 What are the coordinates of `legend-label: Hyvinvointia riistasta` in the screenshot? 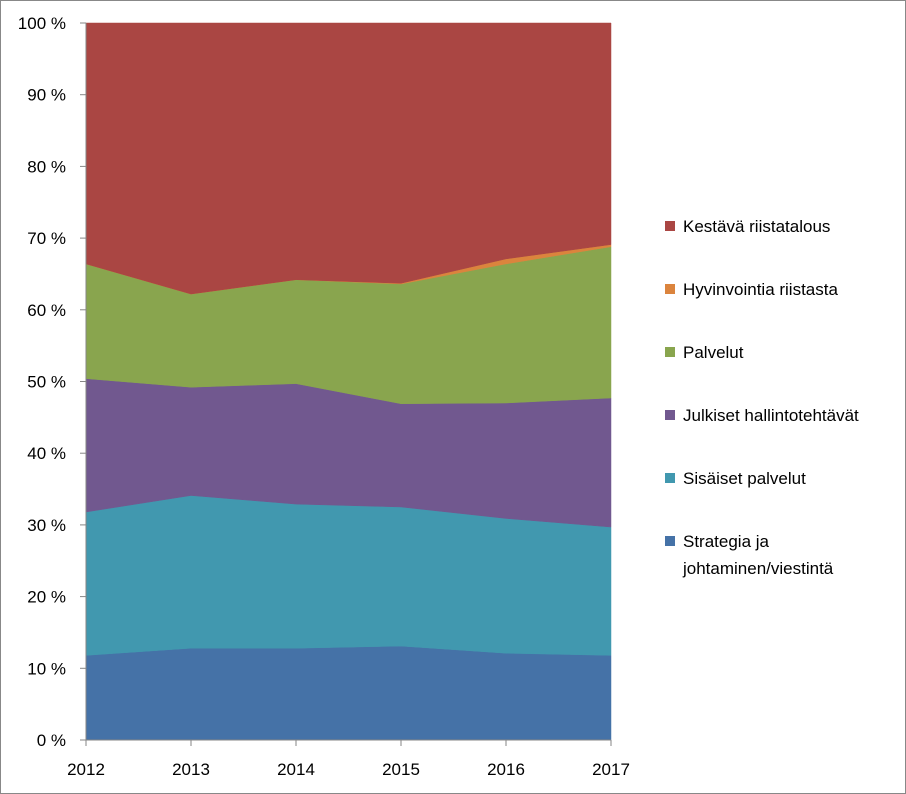 It's located at (760, 289).